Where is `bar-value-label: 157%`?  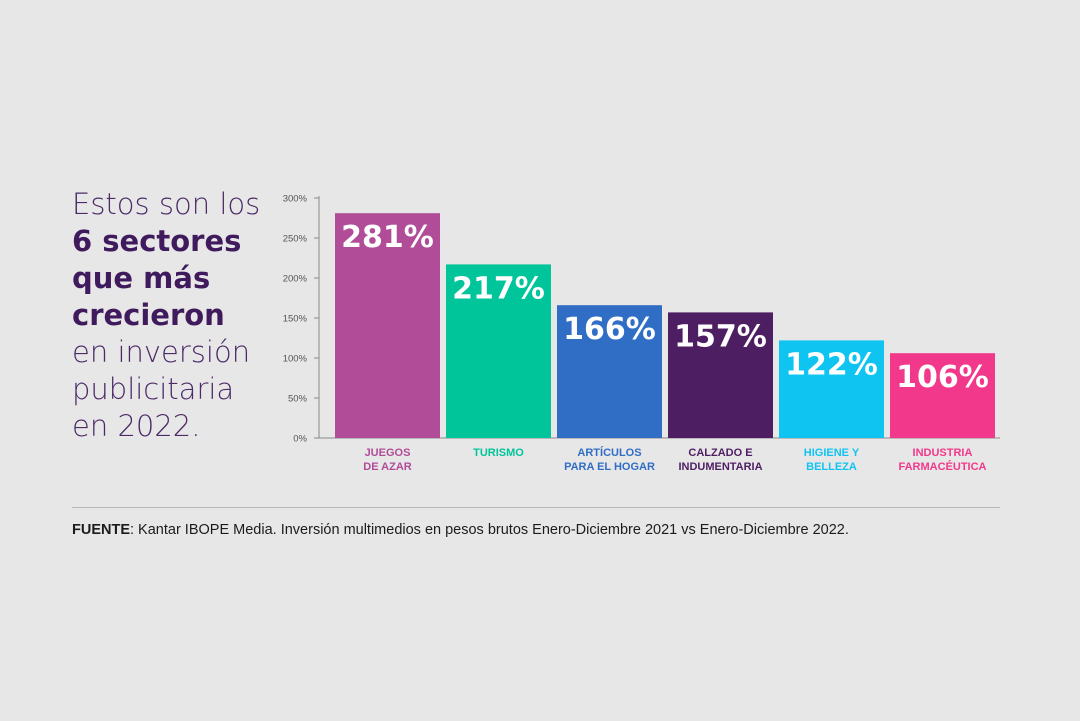 bar-value-label: 157% is located at coordinates (720, 336).